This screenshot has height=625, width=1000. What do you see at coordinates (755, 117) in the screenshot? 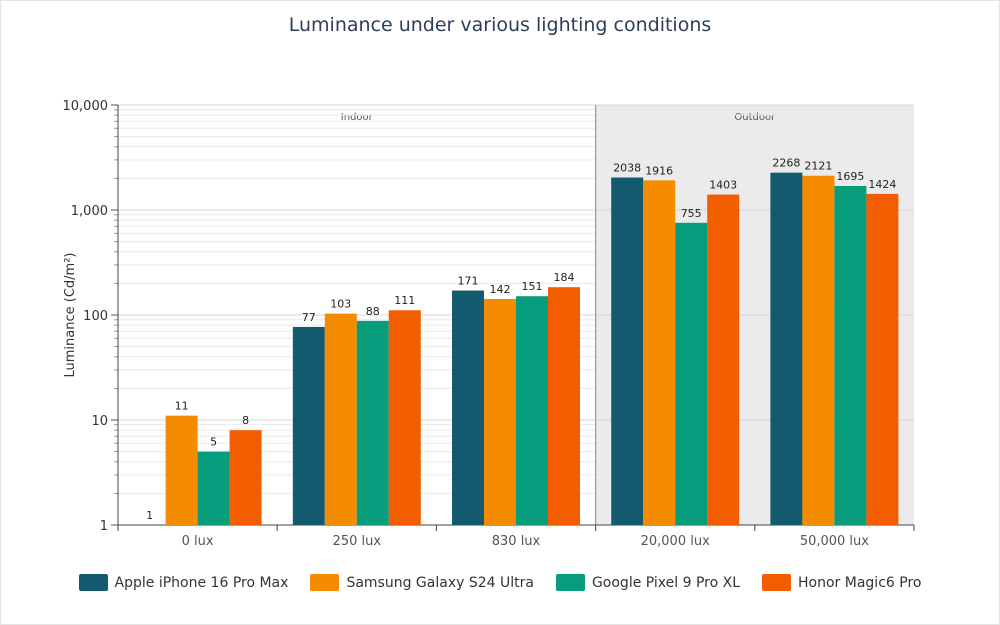
I see `region-label: Outdoor` at bounding box center [755, 117].